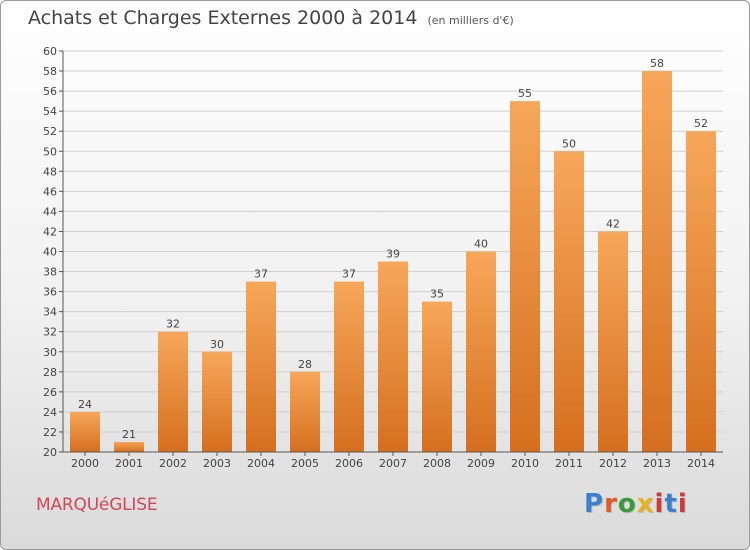 This screenshot has height=550, width=750. Describe the element at coordinates (701, 123) in the screenshot. I see `bar-value-label: 52` at that location.